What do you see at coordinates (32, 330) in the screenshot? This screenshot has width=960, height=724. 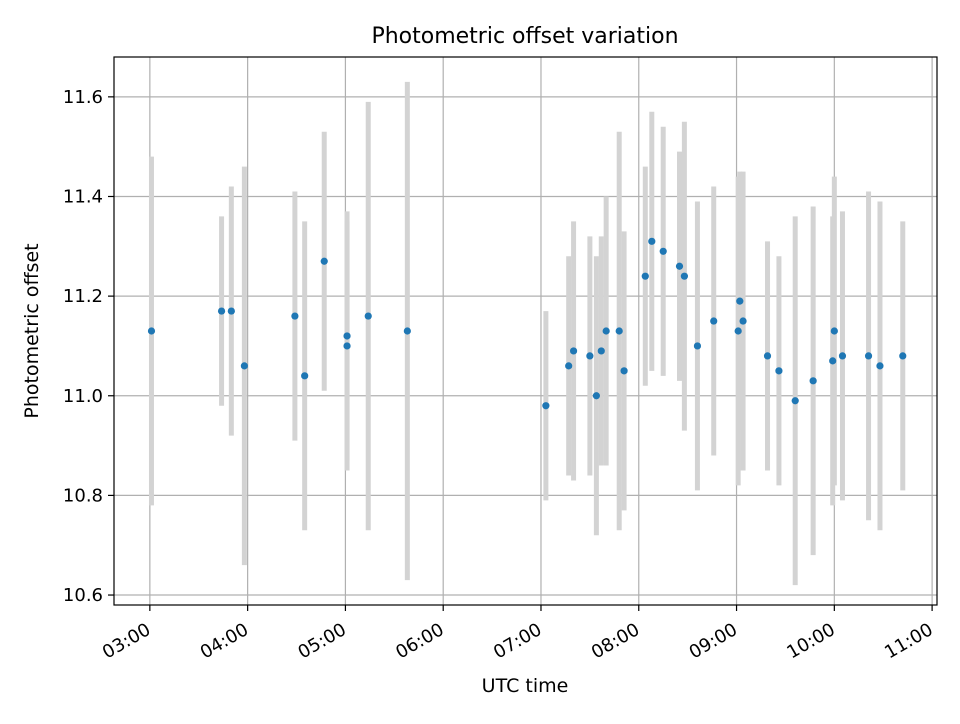 I see `y-axis-label: Photometric offset` at bounding box center [32, 330].